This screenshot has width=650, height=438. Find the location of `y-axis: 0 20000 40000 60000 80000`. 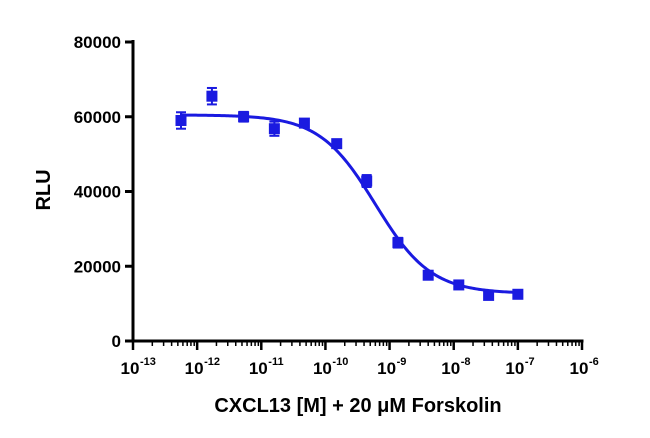

y-axis: 0 20000 40000 60000 80000 is located at coordinates (104, 192).